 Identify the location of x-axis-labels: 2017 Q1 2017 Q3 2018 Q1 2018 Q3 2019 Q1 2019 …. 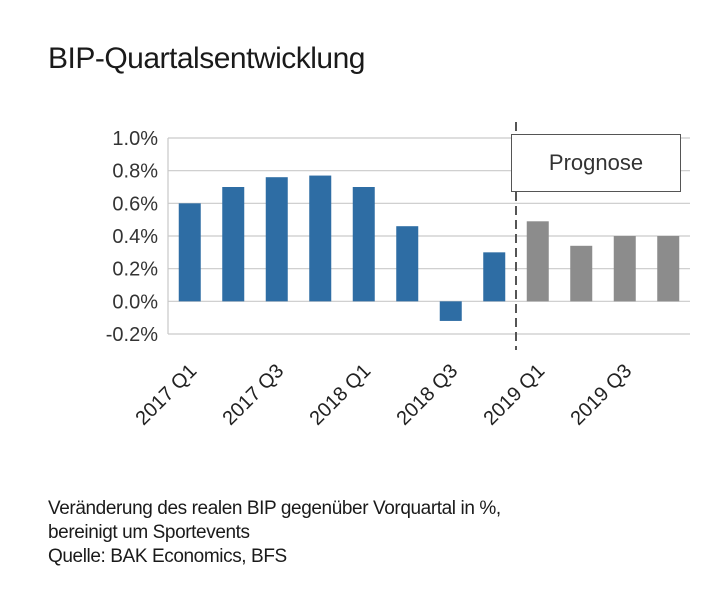
(383, 395).